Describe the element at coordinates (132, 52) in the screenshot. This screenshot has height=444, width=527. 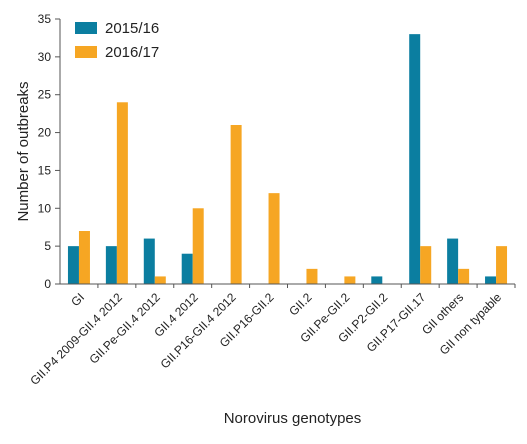
I see `legend-label: 2016/17` at that location.